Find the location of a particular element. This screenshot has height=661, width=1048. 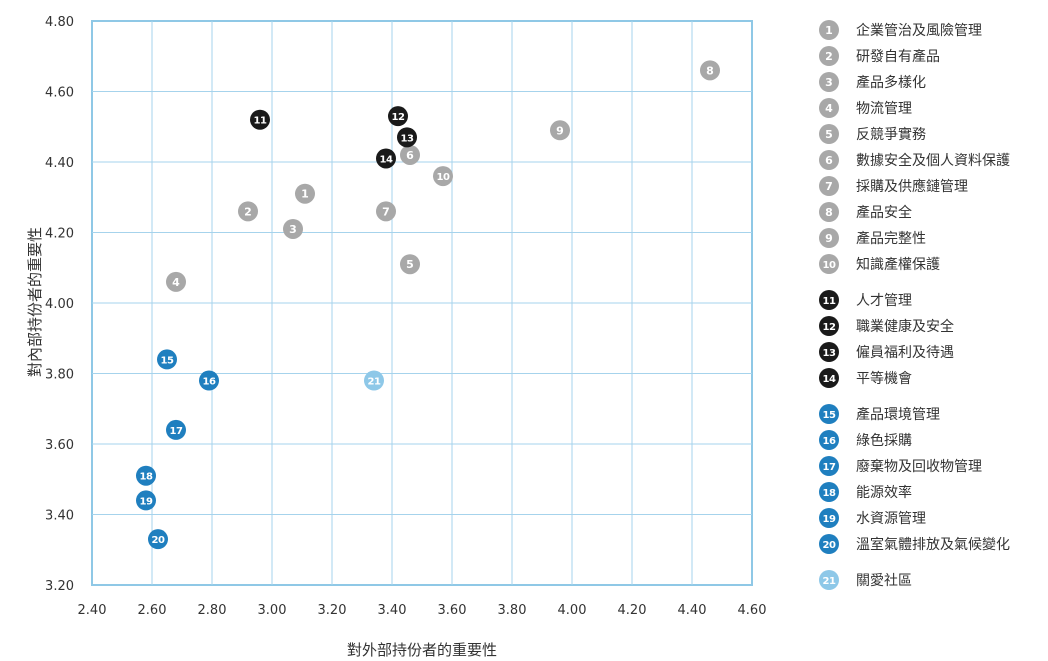

legend-item-4: 4 物流管理 is located at coordinates (865, 108).